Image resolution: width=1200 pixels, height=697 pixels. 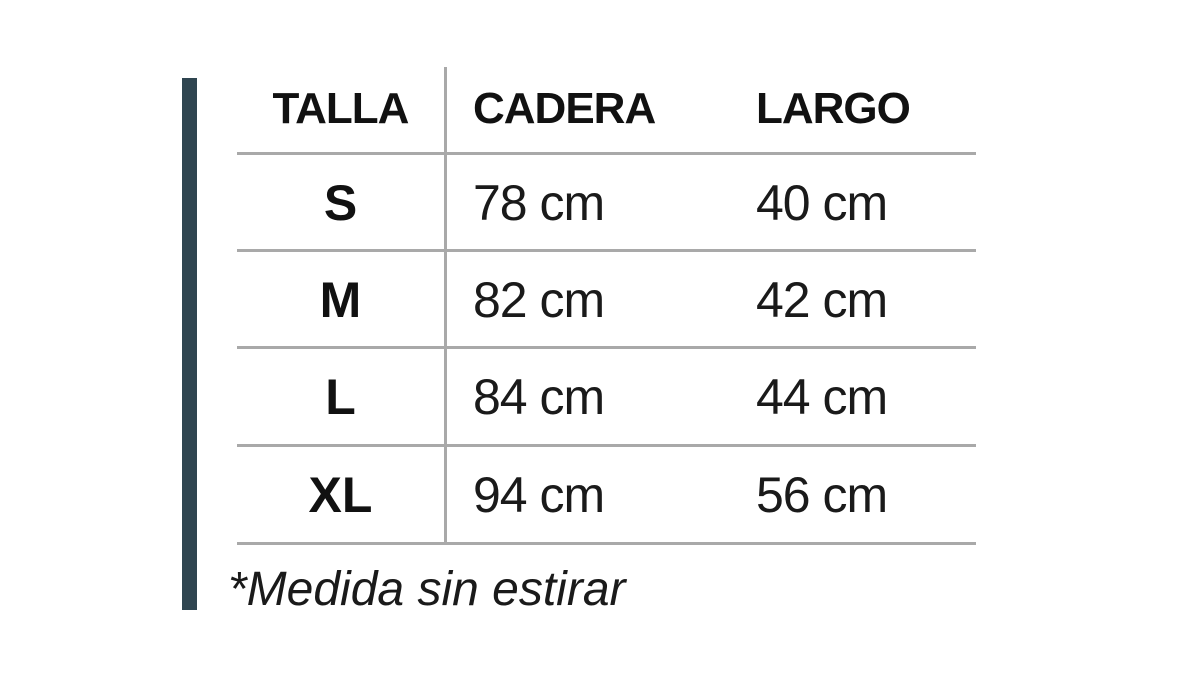 What do you see at coordinates (833, 108) in the screenshot?
I see `header-largo: LARGO` at bounding box center [833, 108].